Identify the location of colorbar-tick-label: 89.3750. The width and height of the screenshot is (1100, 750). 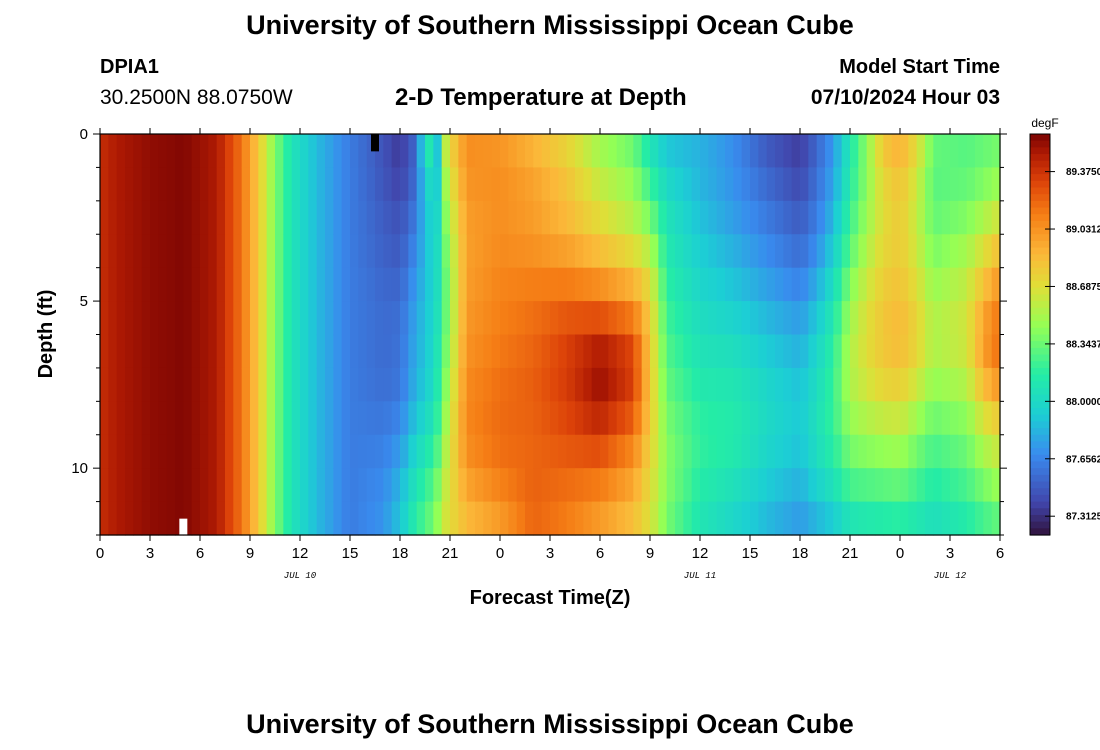
(1083, 172).